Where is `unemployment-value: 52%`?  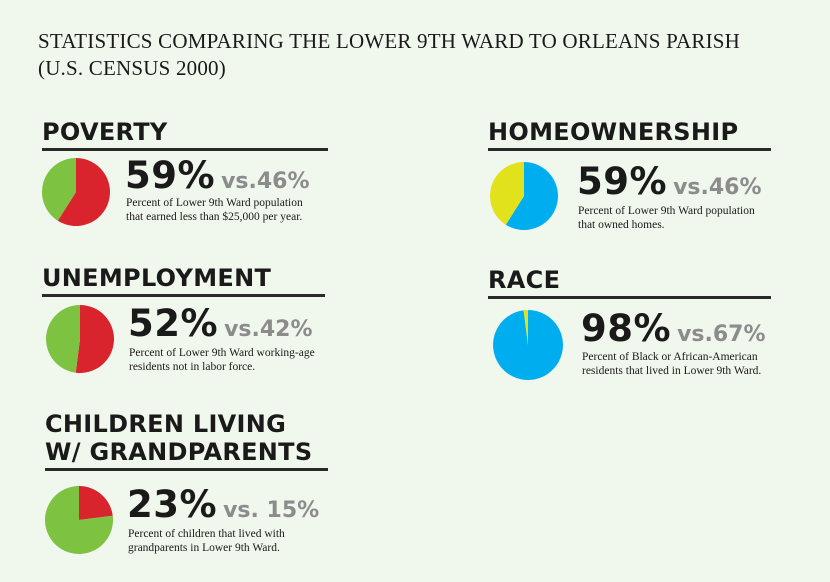
unemployment-value: 52% is located at coordinates (173, 323).